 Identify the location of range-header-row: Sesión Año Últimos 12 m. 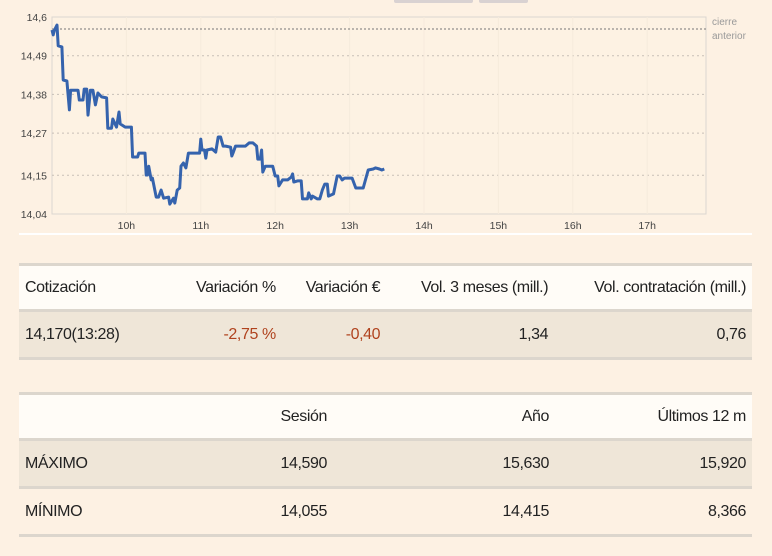
(385, 416).